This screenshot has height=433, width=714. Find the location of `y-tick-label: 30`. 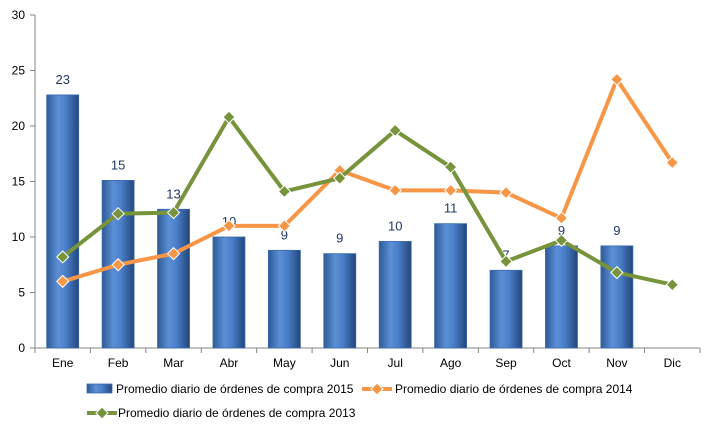

y-tick-label: 30 is located at coordinates (19, 15).